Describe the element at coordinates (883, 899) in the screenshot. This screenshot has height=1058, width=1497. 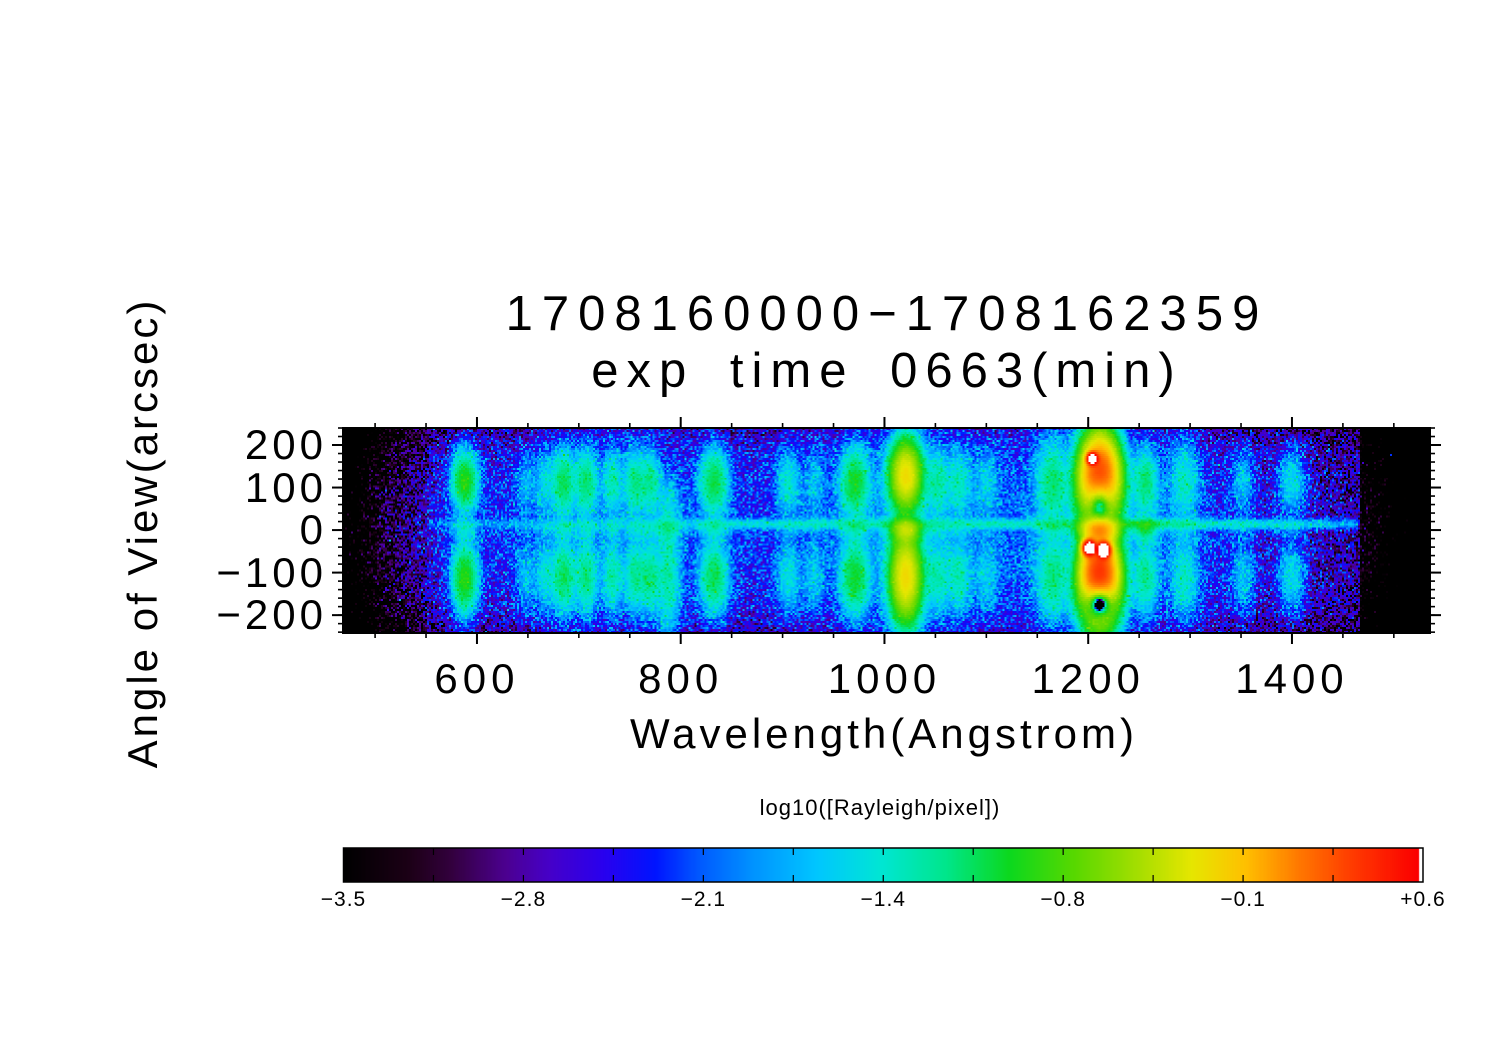
I see `colorbar-tick-label: −1.4` at that location.